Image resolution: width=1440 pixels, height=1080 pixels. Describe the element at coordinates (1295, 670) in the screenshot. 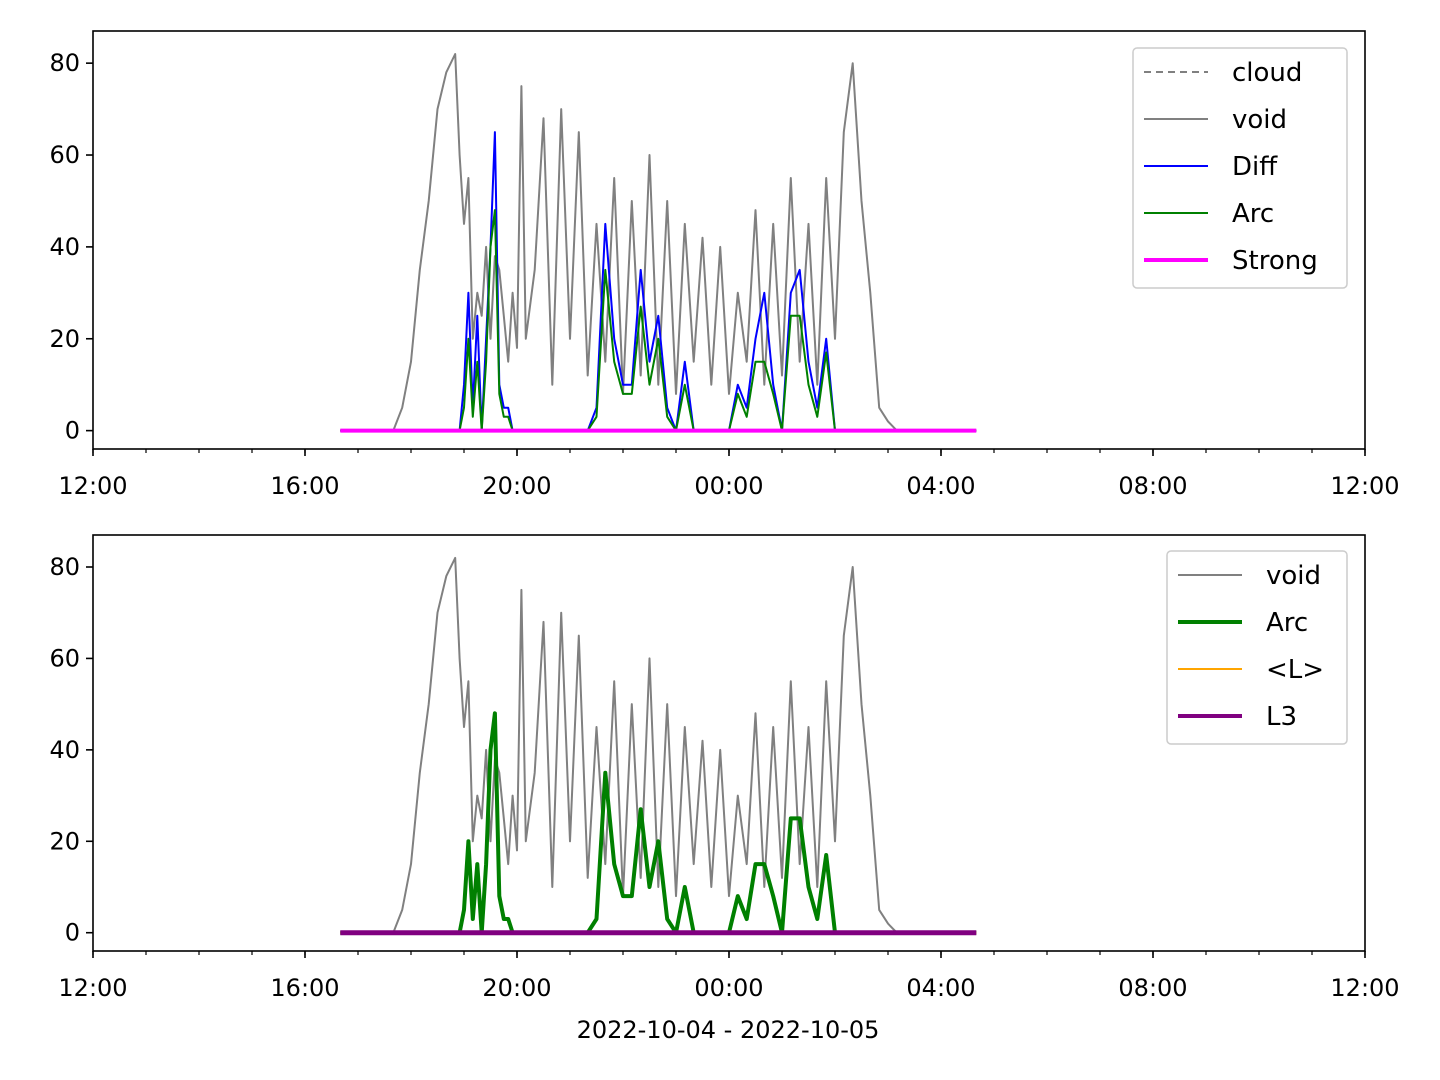

I see `legend-label: <L>` at that location.